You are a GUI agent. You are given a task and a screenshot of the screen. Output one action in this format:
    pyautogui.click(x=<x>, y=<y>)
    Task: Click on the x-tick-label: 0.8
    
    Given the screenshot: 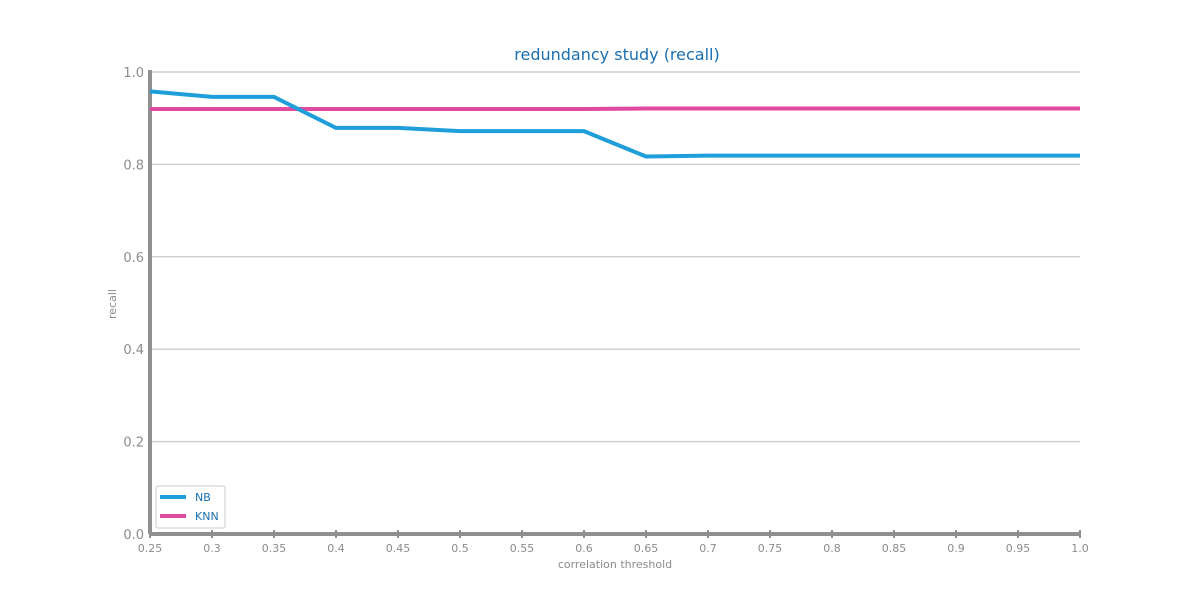 What is the action you would take?
    pyautogui.click(x=832, y=548)
    